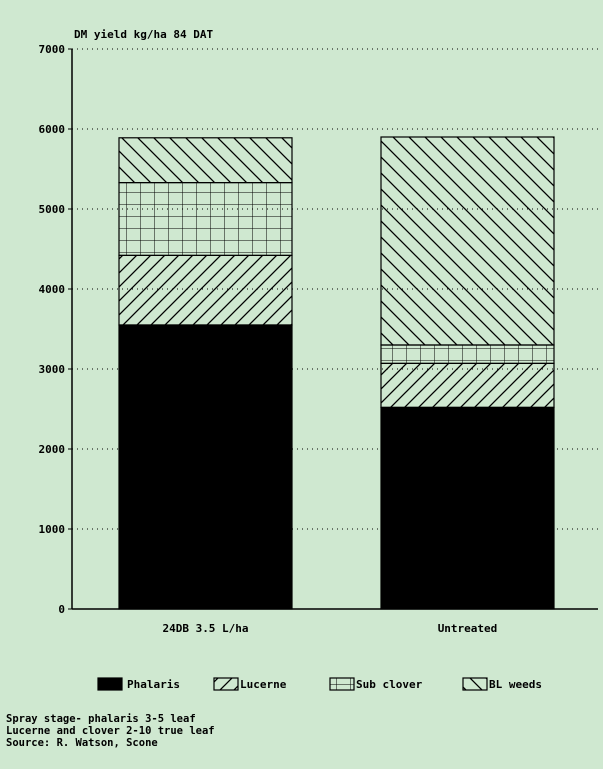 Image resolution: width=603 pixels, height=769 pixels. What do you see at coordinates (143, 34) in the screenshot?
I see `chart-title: DM yield kg/ha 84 DAT` at bounding box center [143, 34].